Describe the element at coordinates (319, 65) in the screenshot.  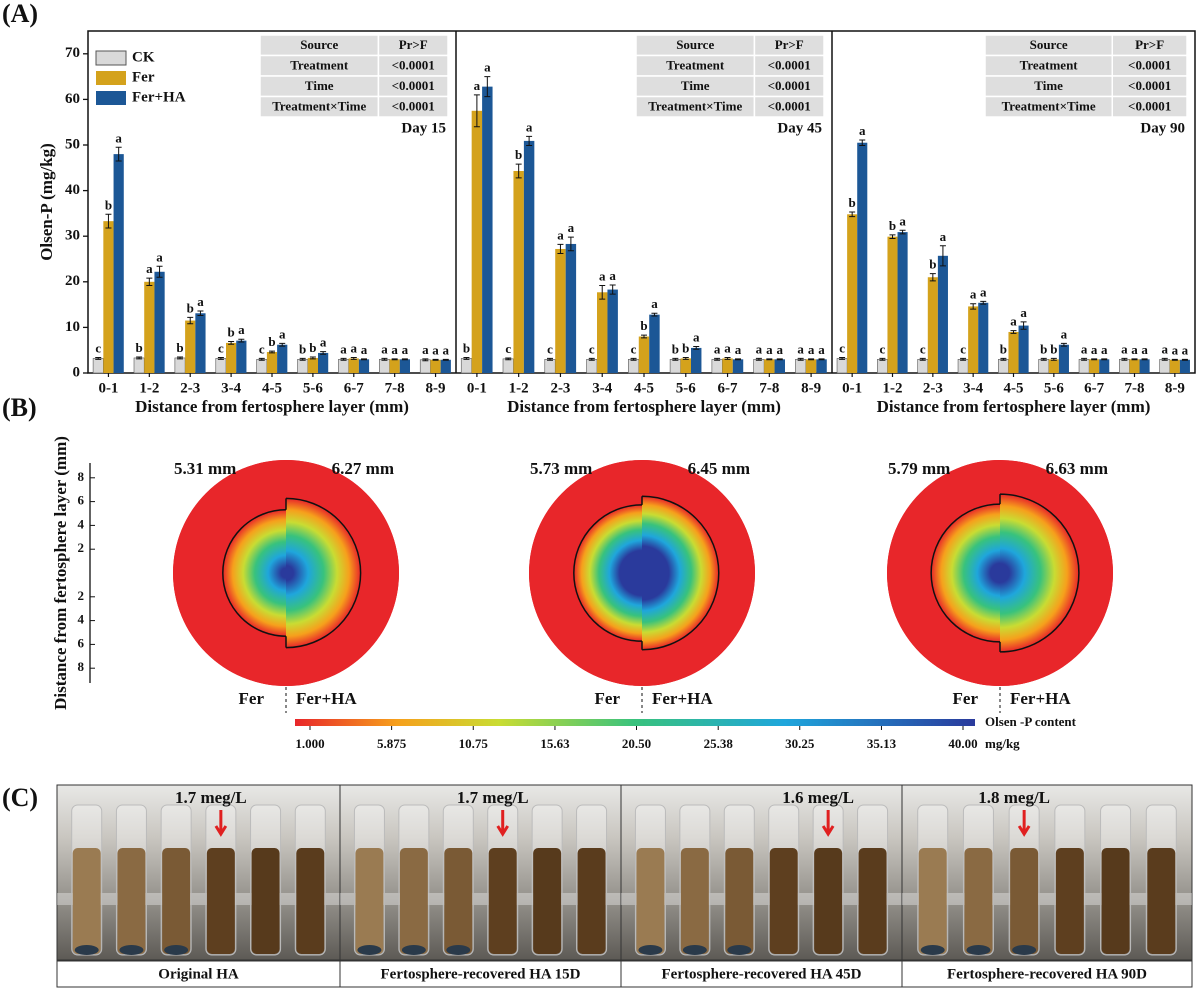
I see `table-text: Treatment` at that location.